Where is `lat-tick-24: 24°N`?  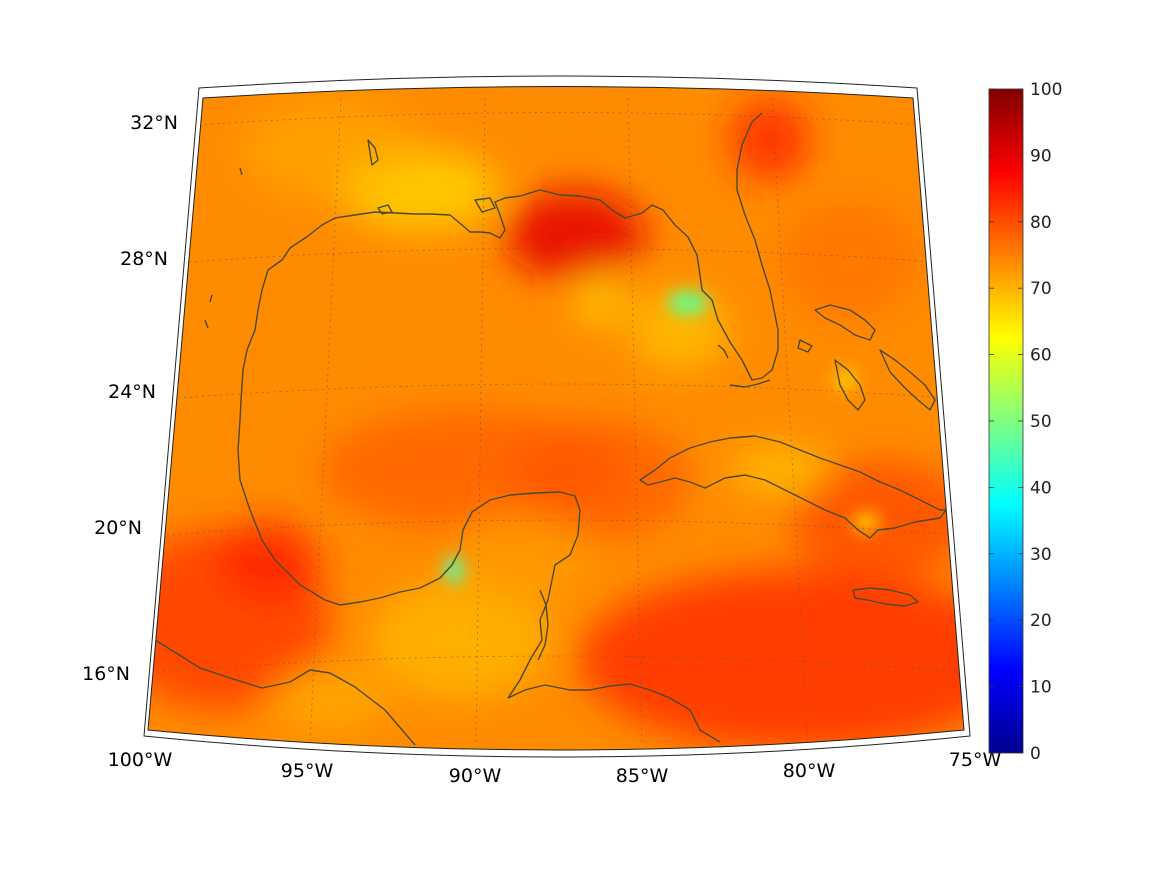 lat-tick-24: 24°N is located at coordinates (132, 392).